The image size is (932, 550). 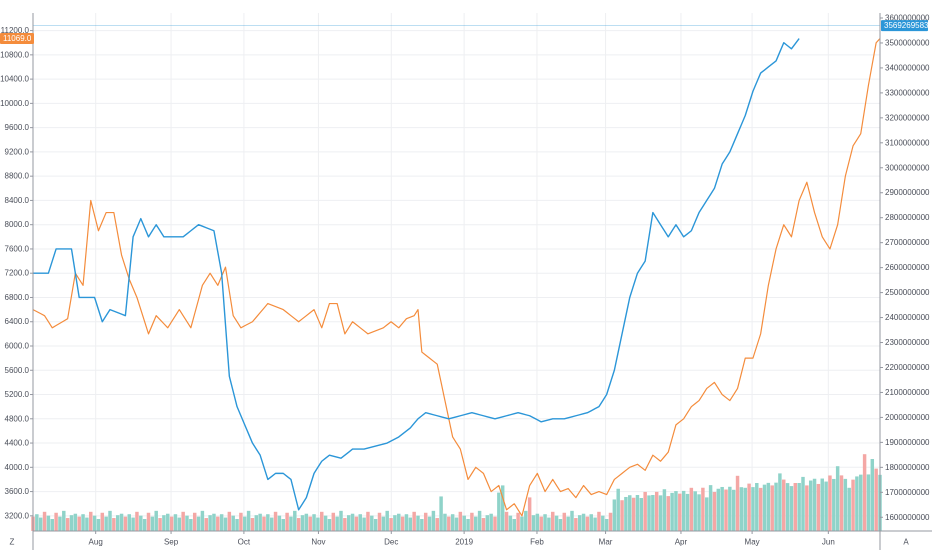 What do you see at coordinates (907, 317) in the screenshot?
I see `right-tick-label: 2400000000` at bounding box center [907, 317].